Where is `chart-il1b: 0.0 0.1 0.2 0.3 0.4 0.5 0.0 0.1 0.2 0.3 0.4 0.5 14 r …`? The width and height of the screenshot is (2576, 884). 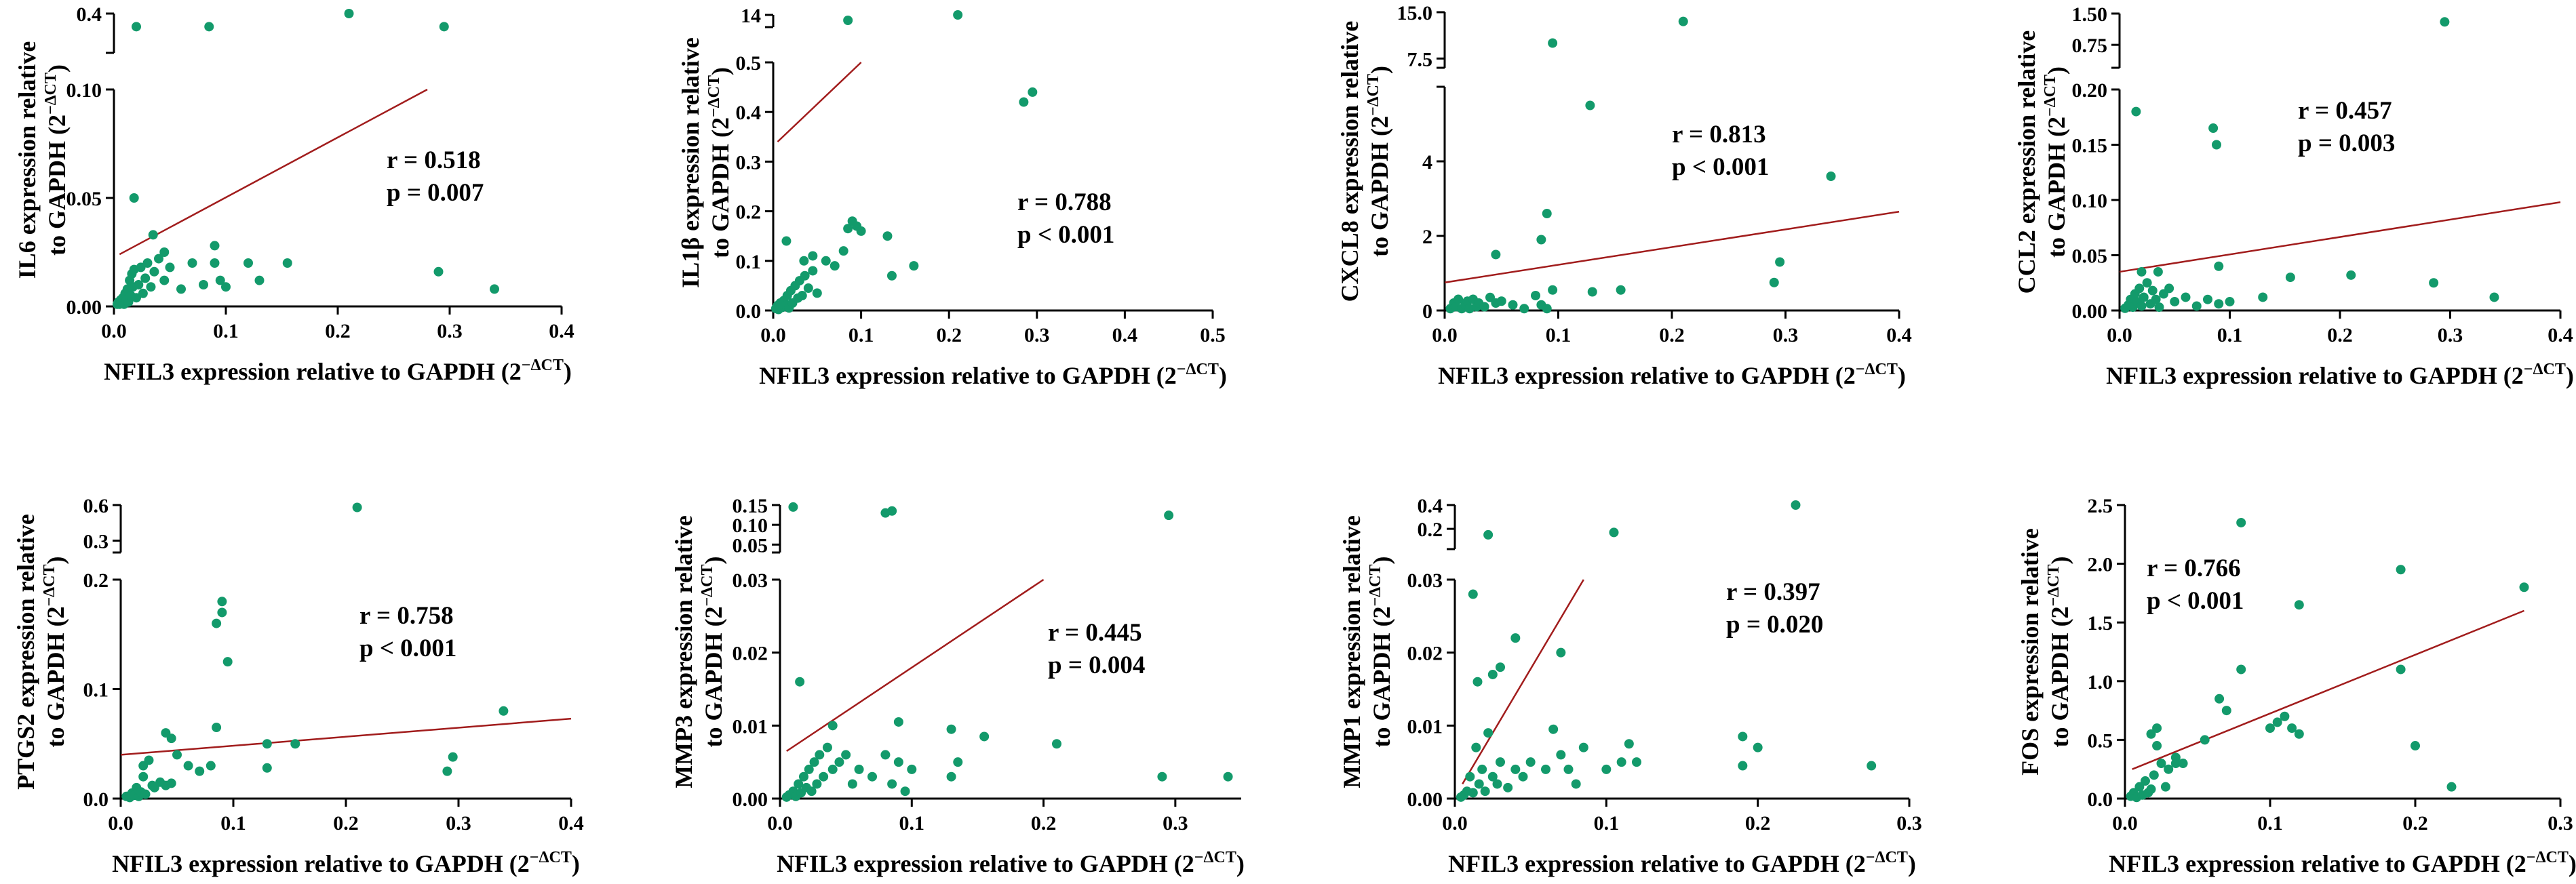
chart-il1b: 0.0 0.1 0.2 0.3 0.4 0.5 0.0 0.1 0.2 0.3 0.4 0.5 14 r … is located at coordinates (952, 197).